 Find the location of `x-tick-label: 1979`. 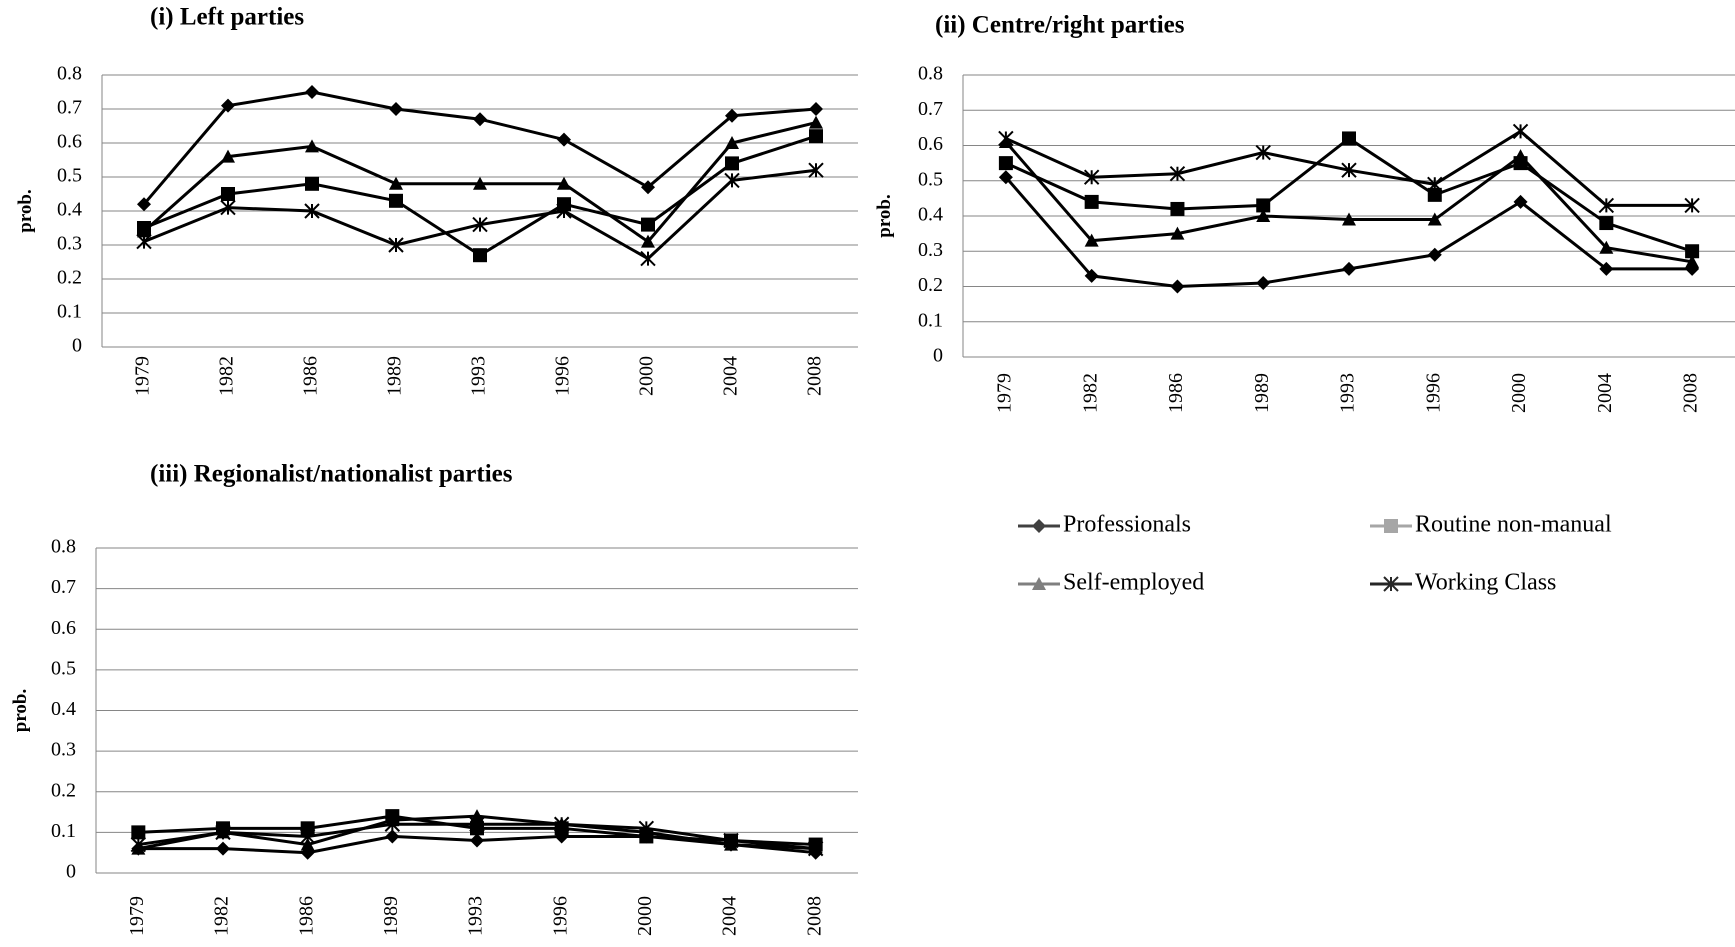

x-tick-label: 1979 is located at coordinates (137, 916).